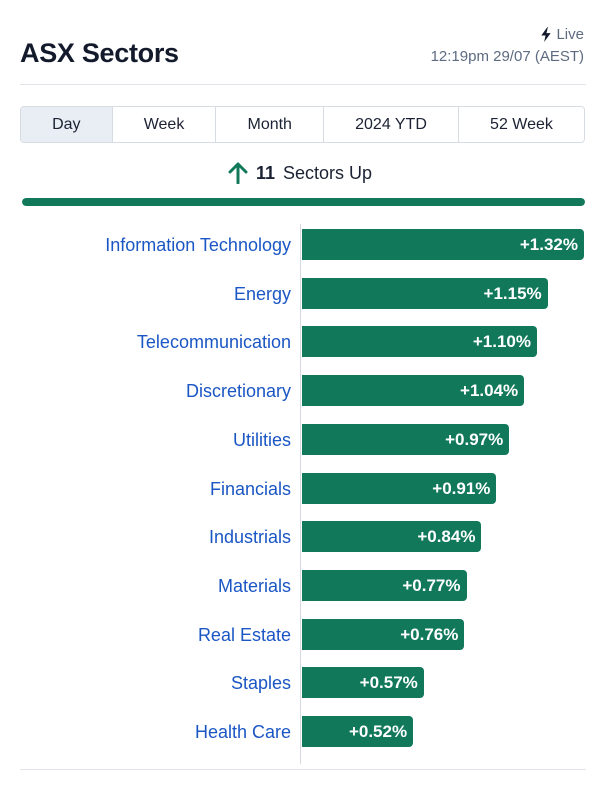 This screenshot has height=799, width=600. I want to click on header: ASX Sectors Live 12:19pm 29/07 (AEST), so click(303, 56).